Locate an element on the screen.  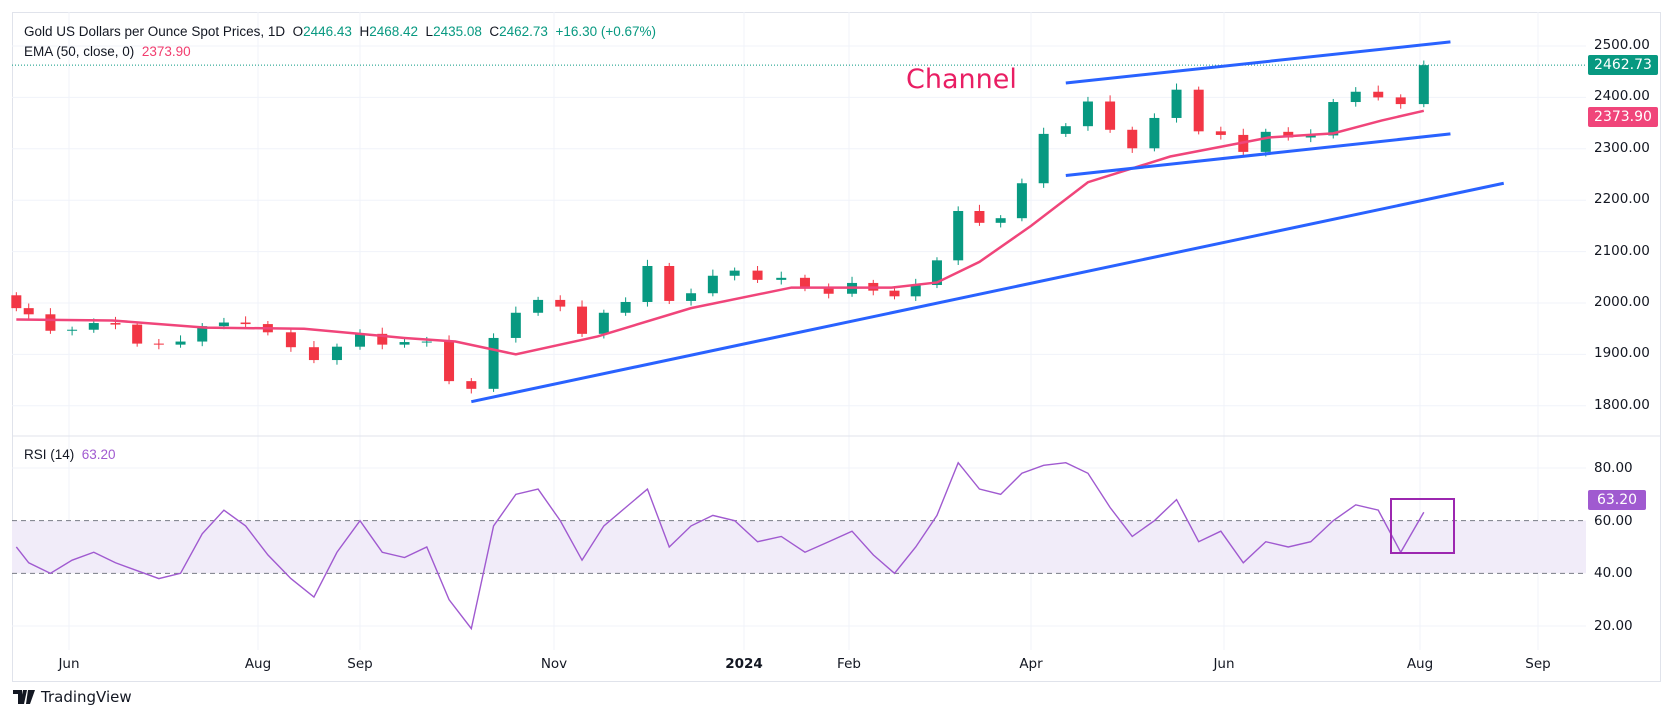
tradingview-logo: TradingView is located at coordinates (72, 697).